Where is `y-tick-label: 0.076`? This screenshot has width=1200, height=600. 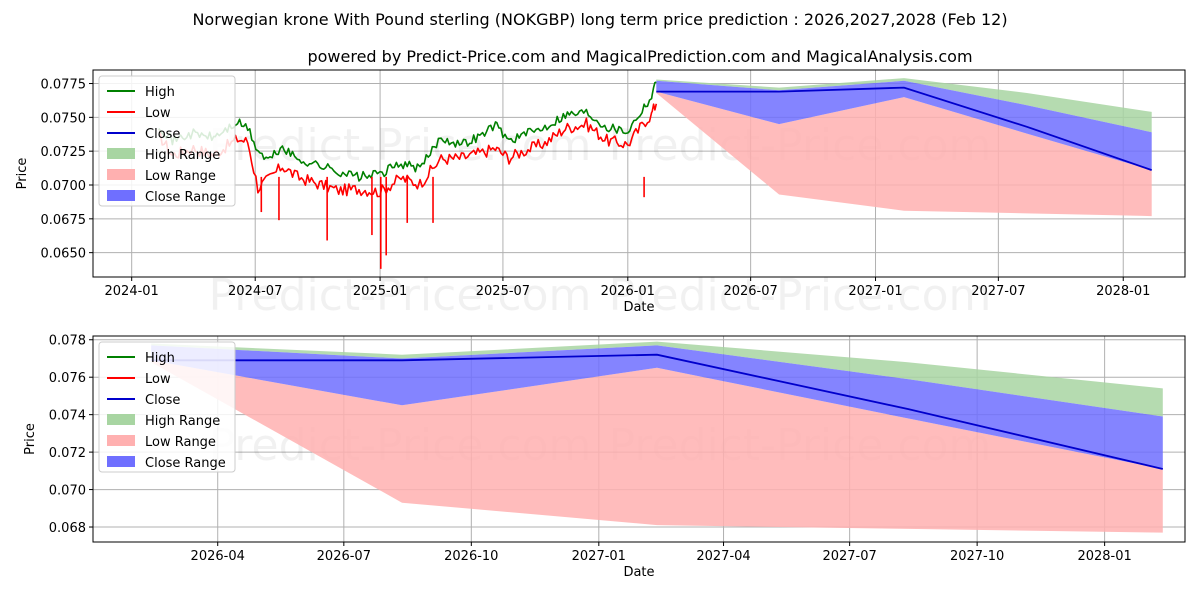
y-tick-label: 0.076 is located at coordinates (67, 378).